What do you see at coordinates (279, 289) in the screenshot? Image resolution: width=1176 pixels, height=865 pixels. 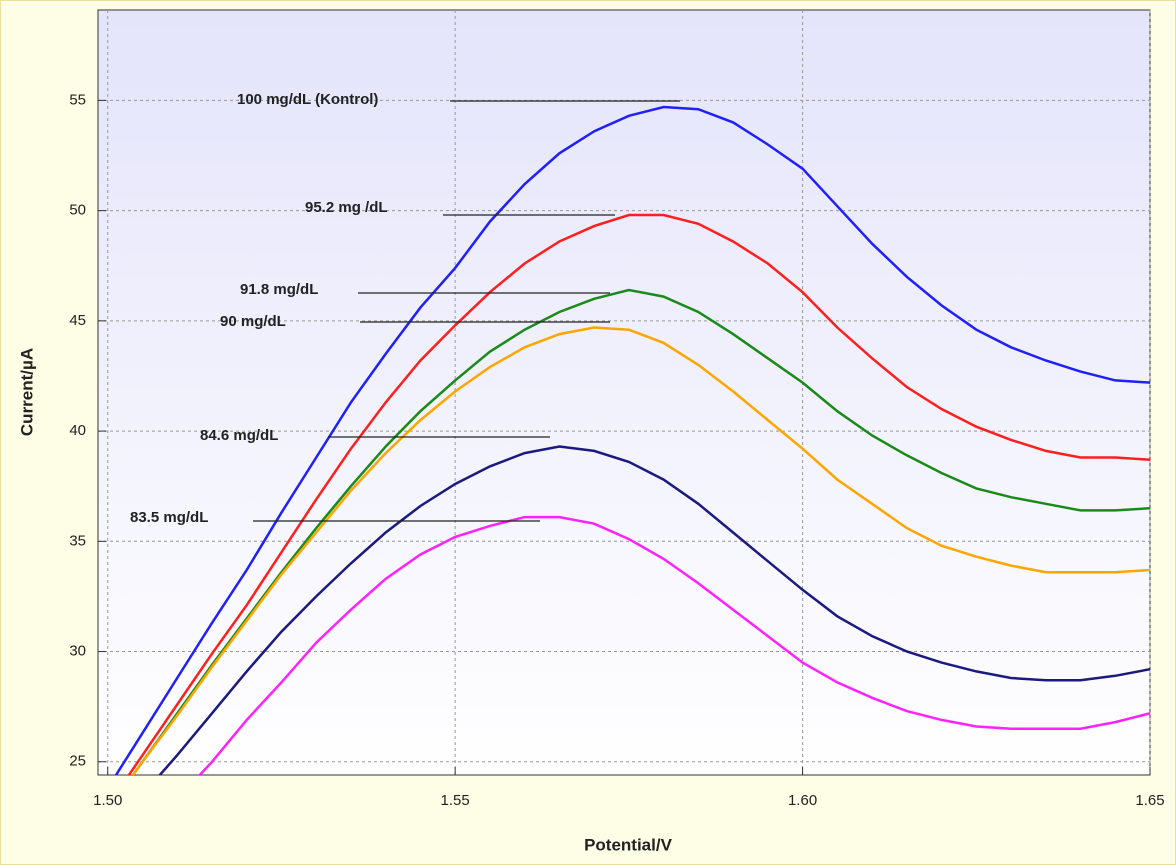 I see `series-label: 91.8 mg/dL` at bounding box center [279, 289].